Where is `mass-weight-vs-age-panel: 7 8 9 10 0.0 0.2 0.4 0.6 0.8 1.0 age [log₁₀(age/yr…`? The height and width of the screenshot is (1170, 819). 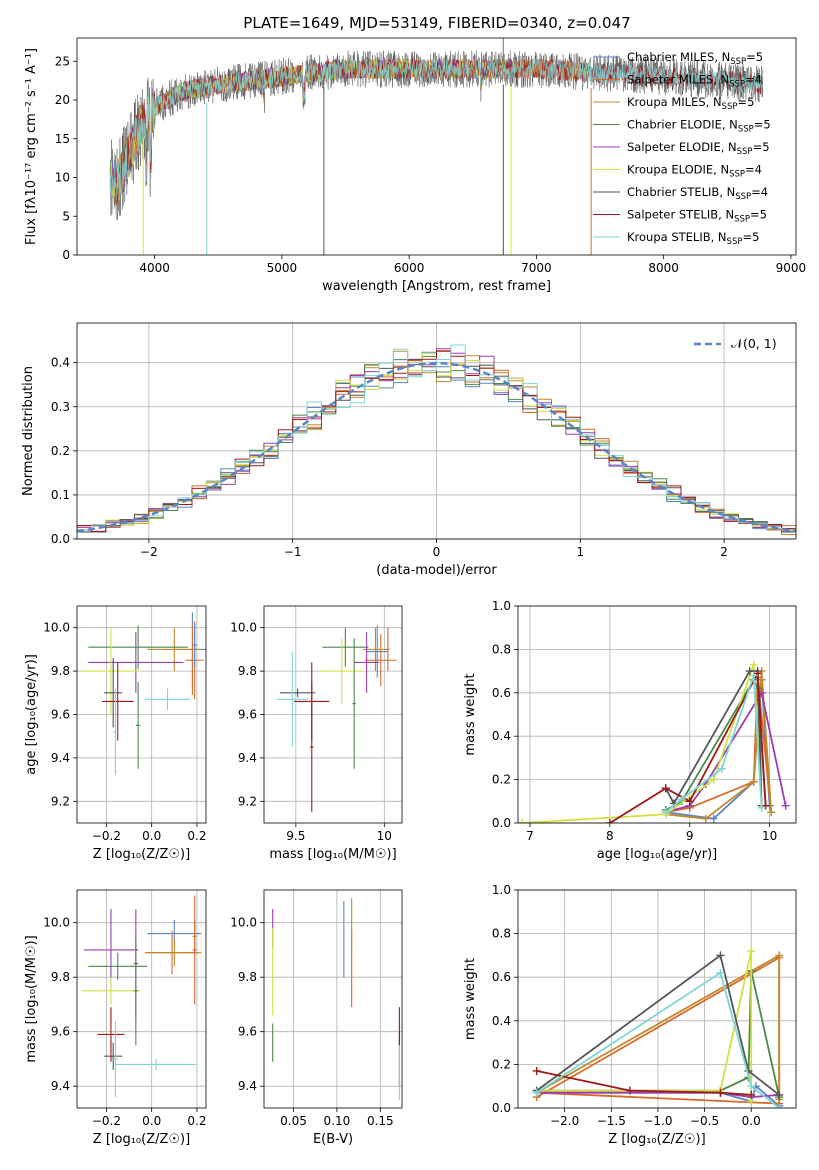
mass-weight-vs-age-panel: 7 8 9 10 0.0 0.2 0.4 0.6 0.8 1.0 age [log₁₀(age/yr… is located at coordinates (630, 730).